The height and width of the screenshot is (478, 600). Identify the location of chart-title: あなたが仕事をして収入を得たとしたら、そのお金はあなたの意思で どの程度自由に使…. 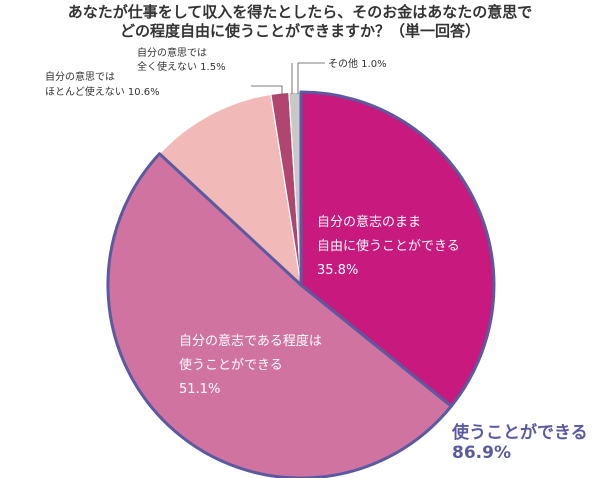
(300, 22).